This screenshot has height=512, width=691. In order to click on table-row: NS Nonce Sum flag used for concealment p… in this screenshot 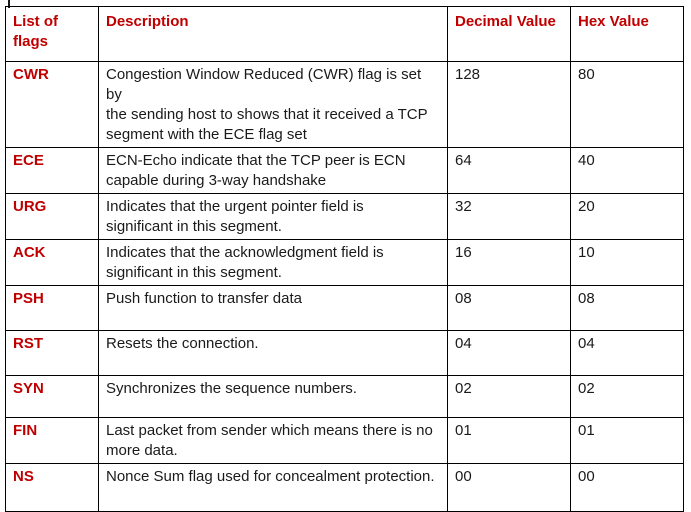, I will do `click(344, 487)`.